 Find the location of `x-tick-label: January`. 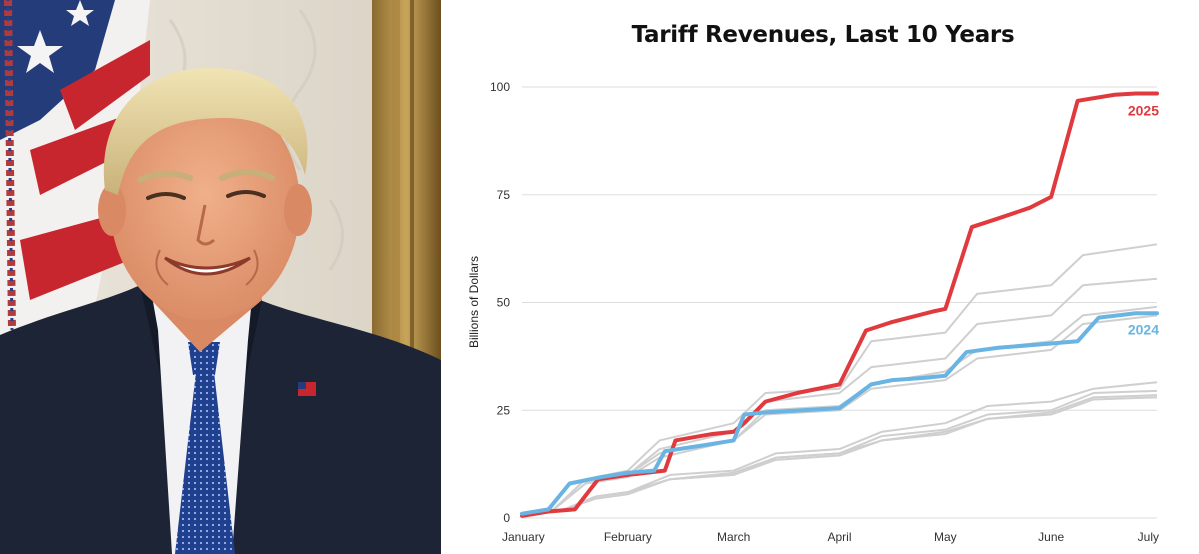

x-tick-label: January is located at coordinates (523, 537).